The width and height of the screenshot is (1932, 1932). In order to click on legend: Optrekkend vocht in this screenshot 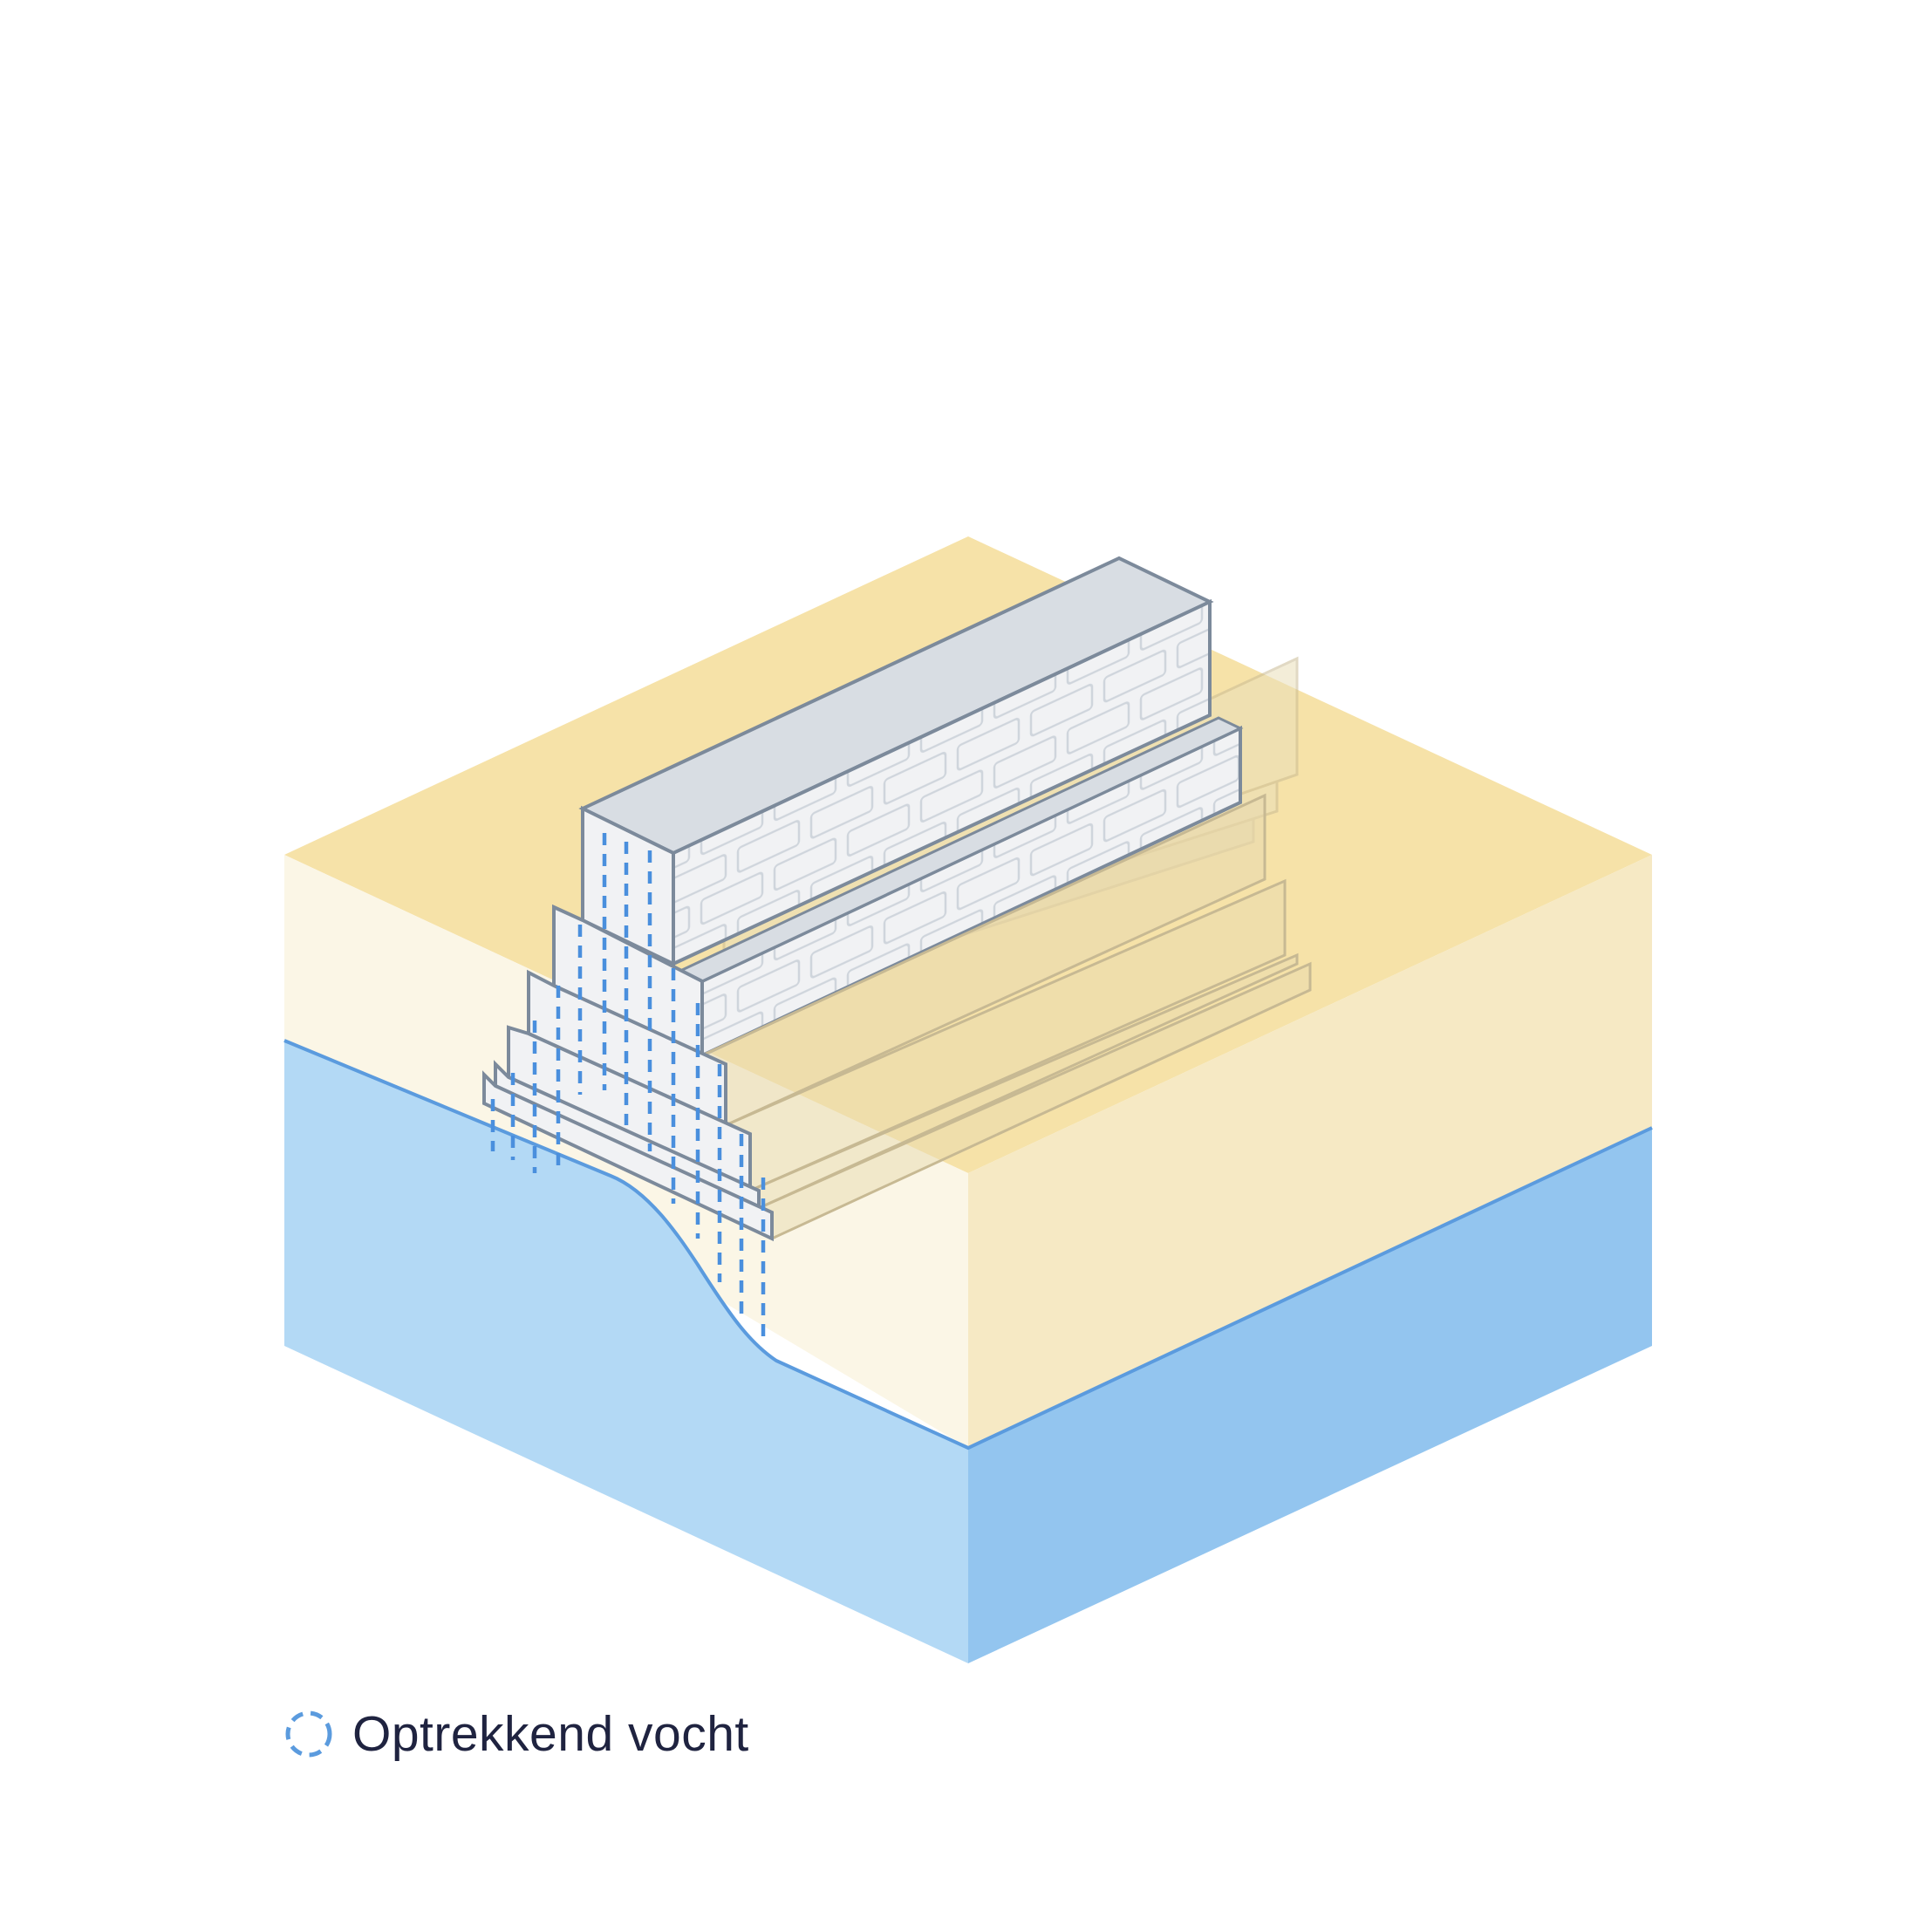, I will do `click(516, 1734)`.